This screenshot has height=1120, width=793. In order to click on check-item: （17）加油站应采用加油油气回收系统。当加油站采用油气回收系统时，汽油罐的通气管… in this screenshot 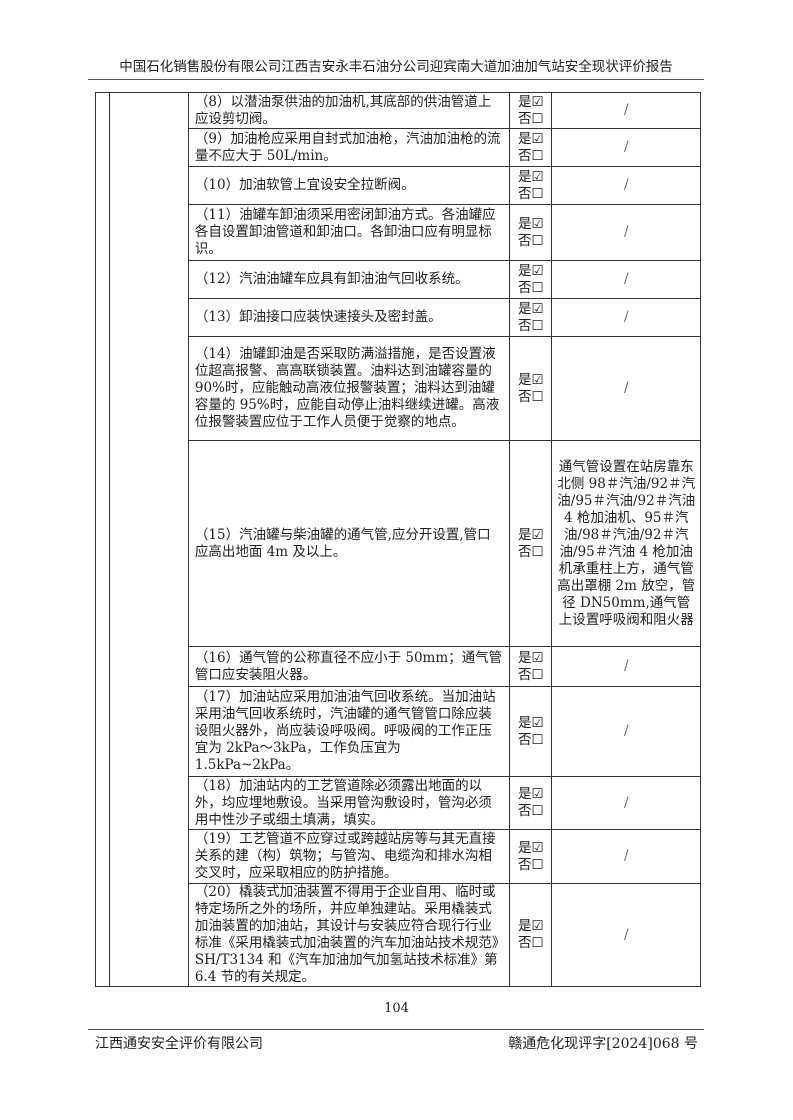, I will do `click(349, 731)`.